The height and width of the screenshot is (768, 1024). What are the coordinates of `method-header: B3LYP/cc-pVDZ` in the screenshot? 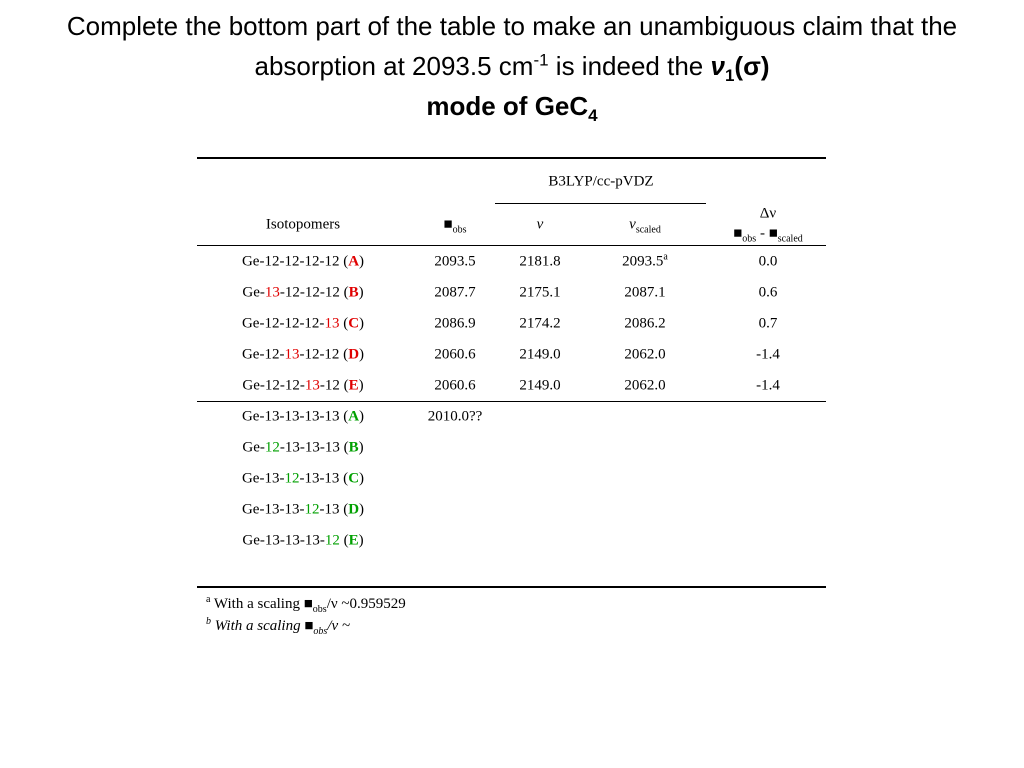 It's located at (601, 181).